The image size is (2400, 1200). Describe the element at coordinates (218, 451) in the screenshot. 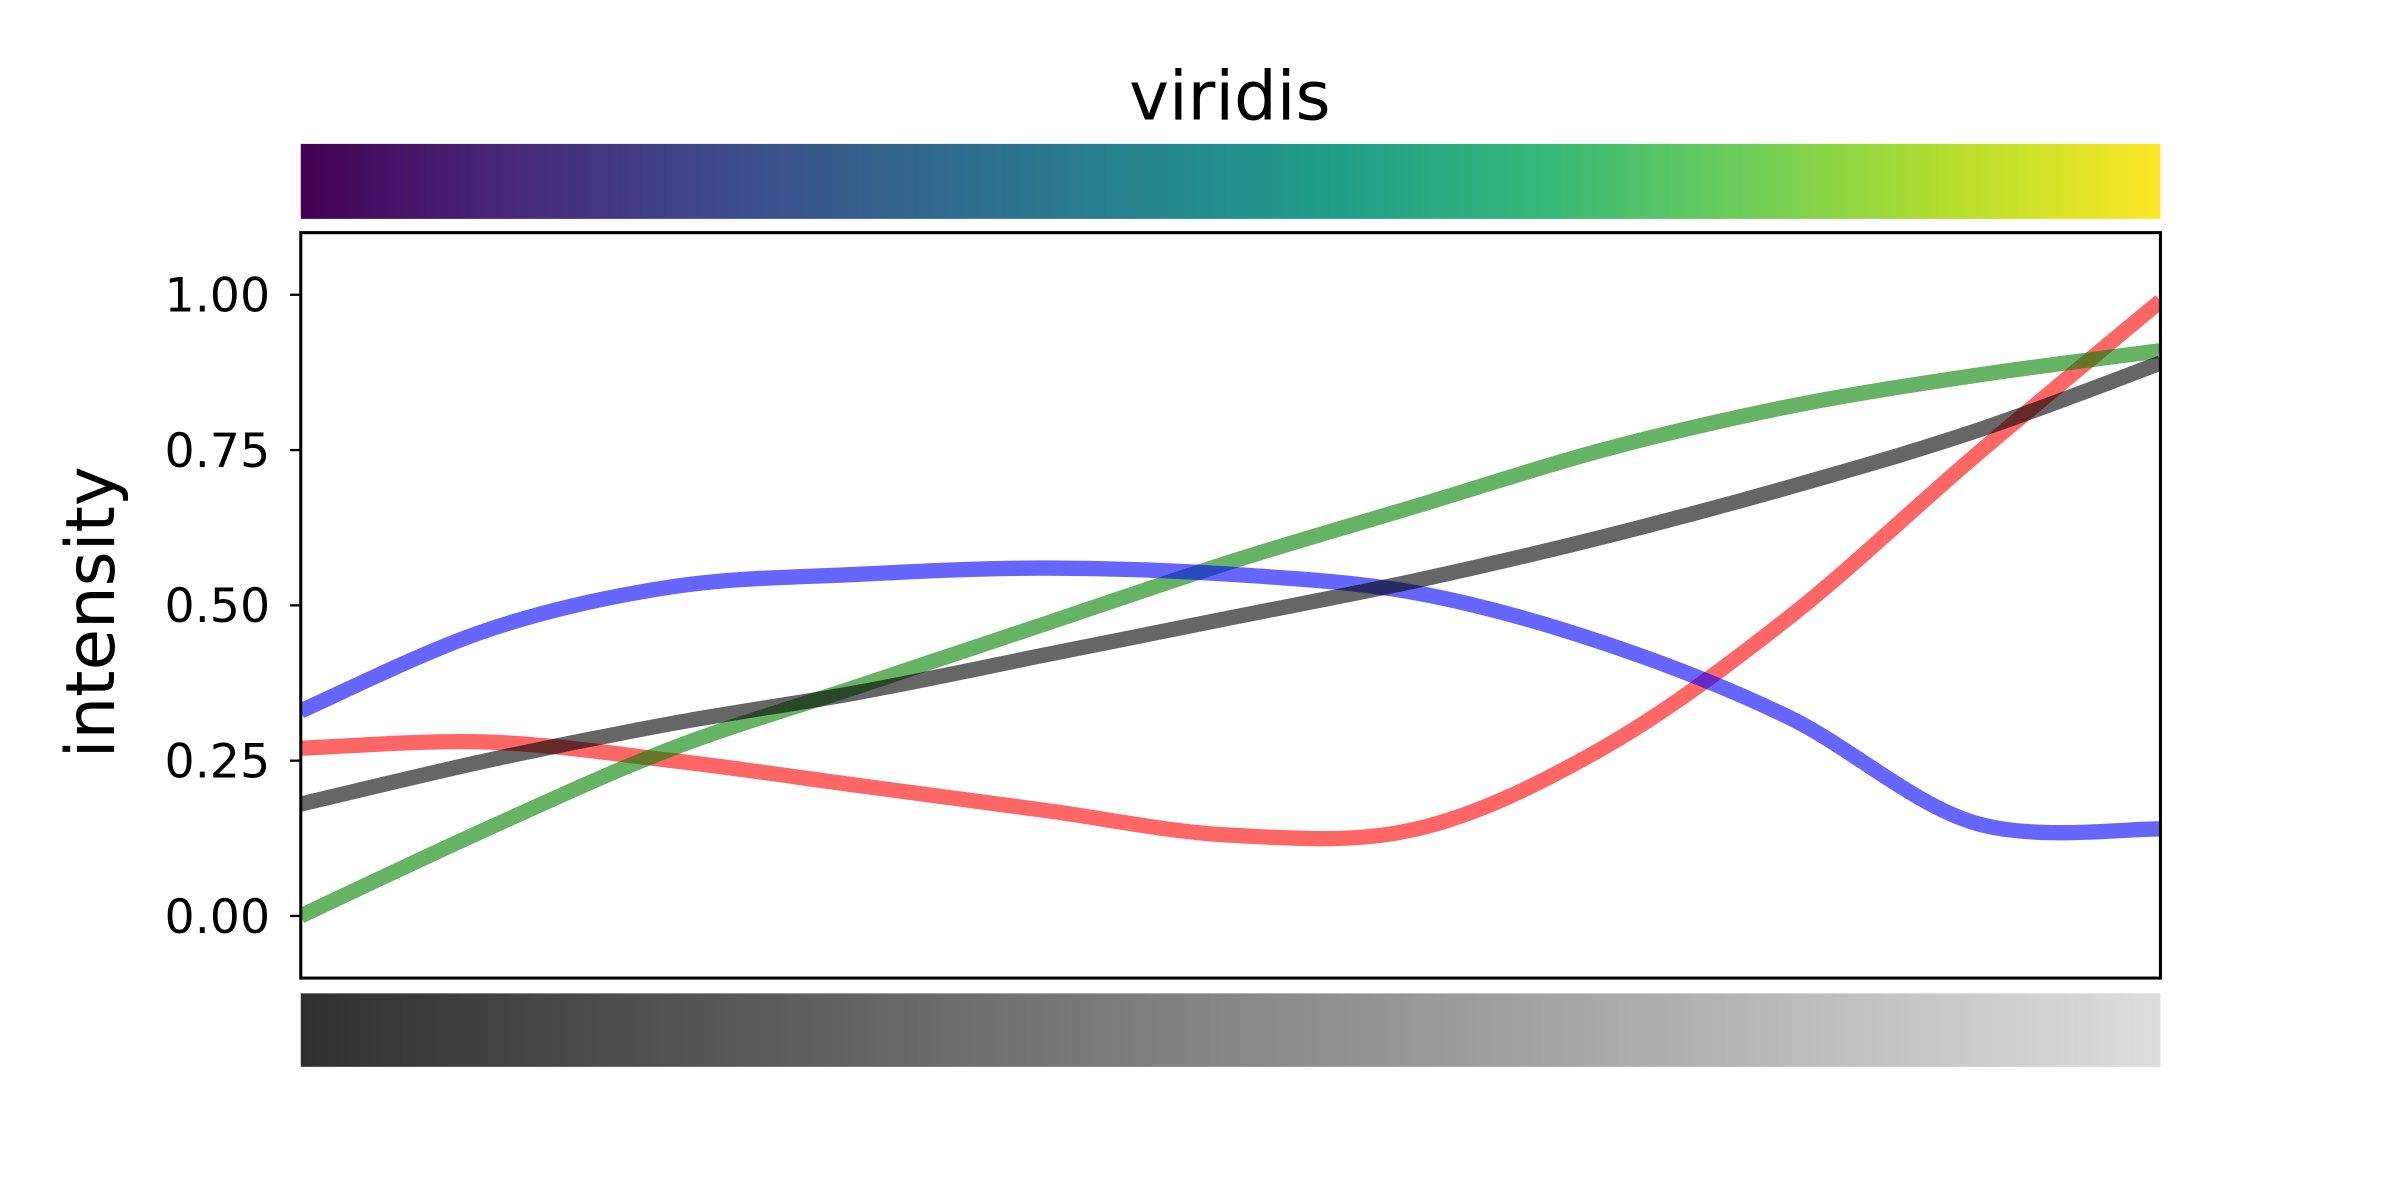

I see `y-tick-label: 0.75` at that location.